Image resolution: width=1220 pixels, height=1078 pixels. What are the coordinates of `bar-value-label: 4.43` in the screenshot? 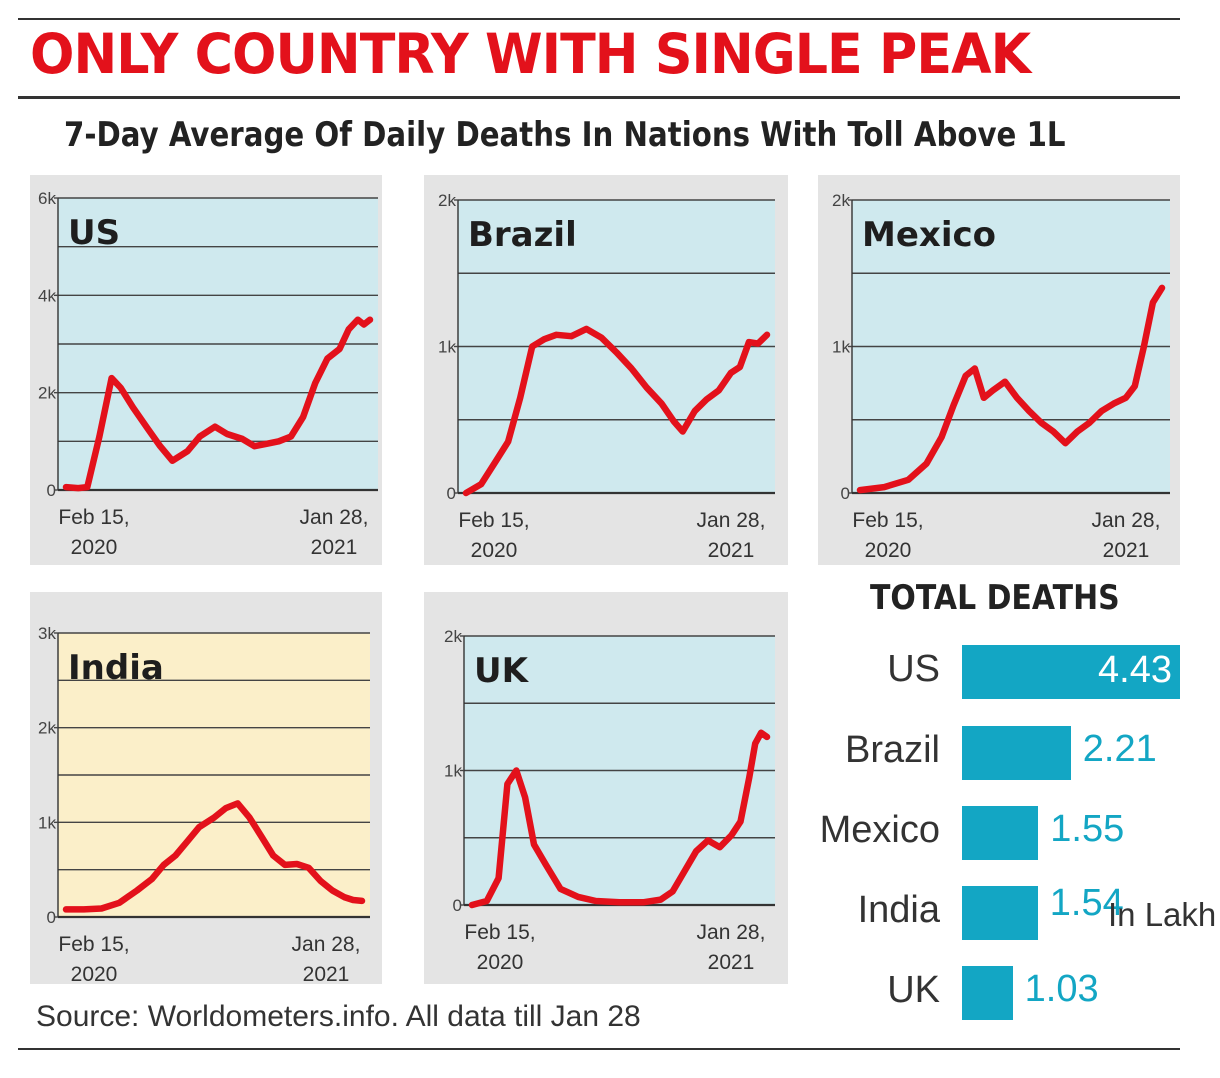 It's located at (1135, 670).